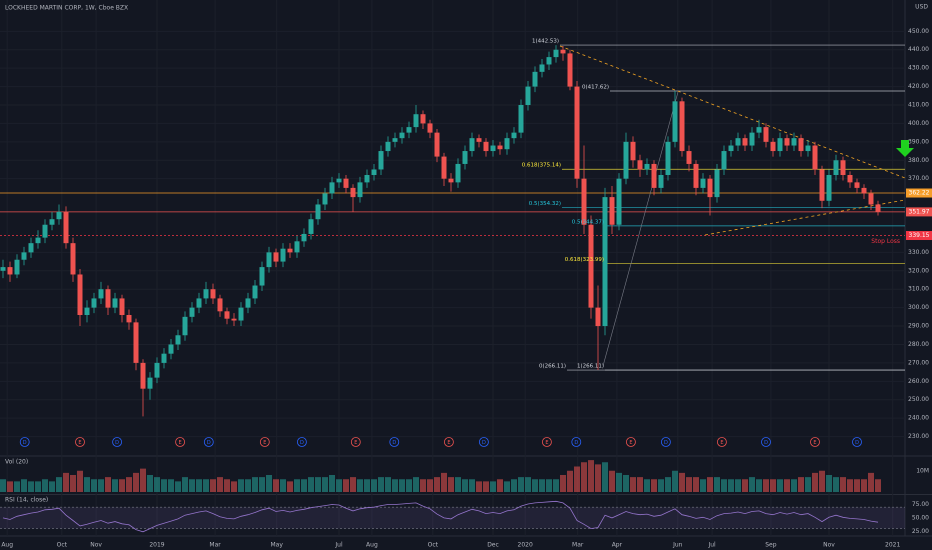 The height and width of the screenshot is (550, 932). I want to click on y-tick-label: 320.00, so click(918, 270).